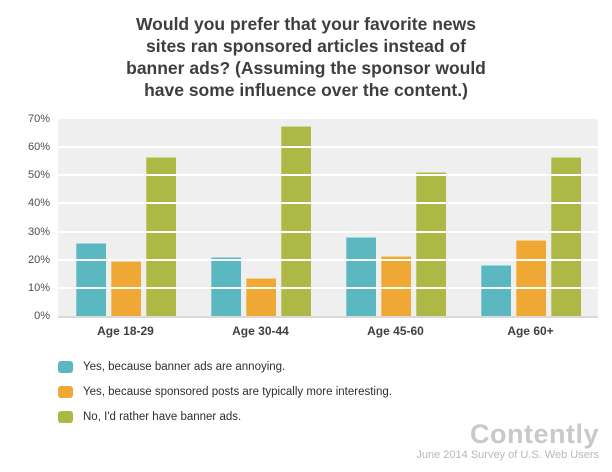 The height and width of the screenshot is (472, 612). Describe the element at coordinates (38, 259) in the screenshot. I see `y-tick-label: 20%` at that location.